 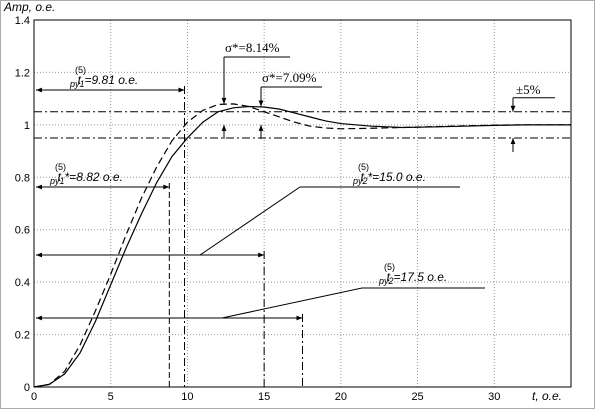 I want to click on y-tick-label: 0.6, so click(x=22, y=231).